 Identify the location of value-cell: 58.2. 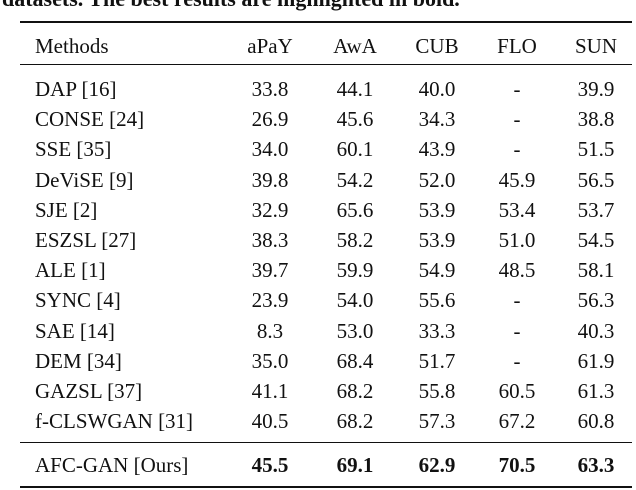
(355, 240).